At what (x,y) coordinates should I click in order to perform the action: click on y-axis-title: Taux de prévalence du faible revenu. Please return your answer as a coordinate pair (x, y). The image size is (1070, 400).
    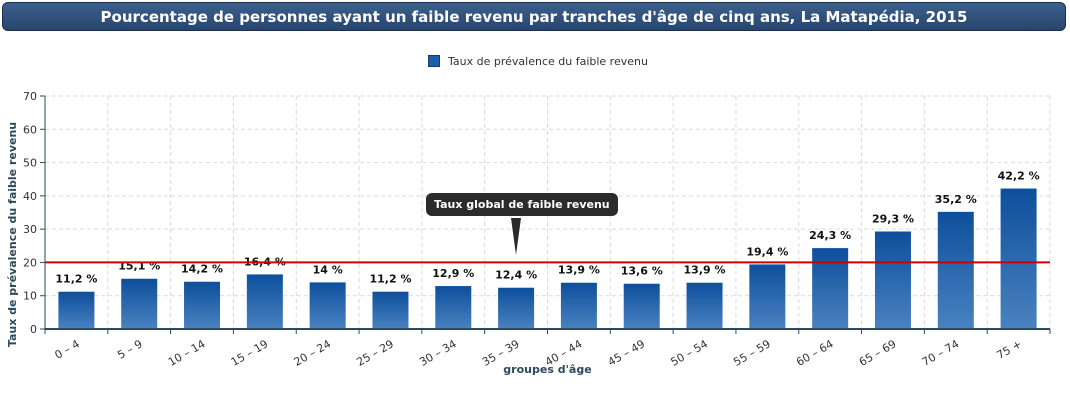
    Looking at the image, I should click on (12, 234).